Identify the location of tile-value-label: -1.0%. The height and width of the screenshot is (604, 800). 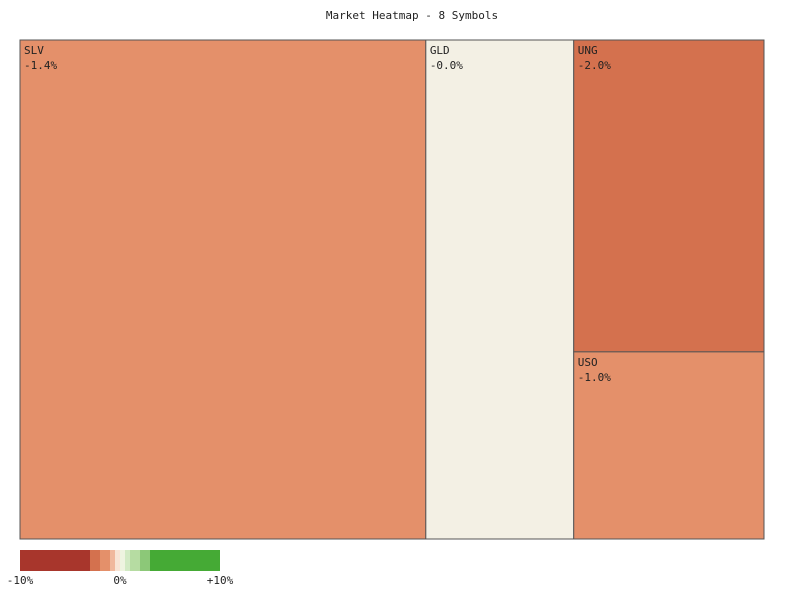
(594, 377).